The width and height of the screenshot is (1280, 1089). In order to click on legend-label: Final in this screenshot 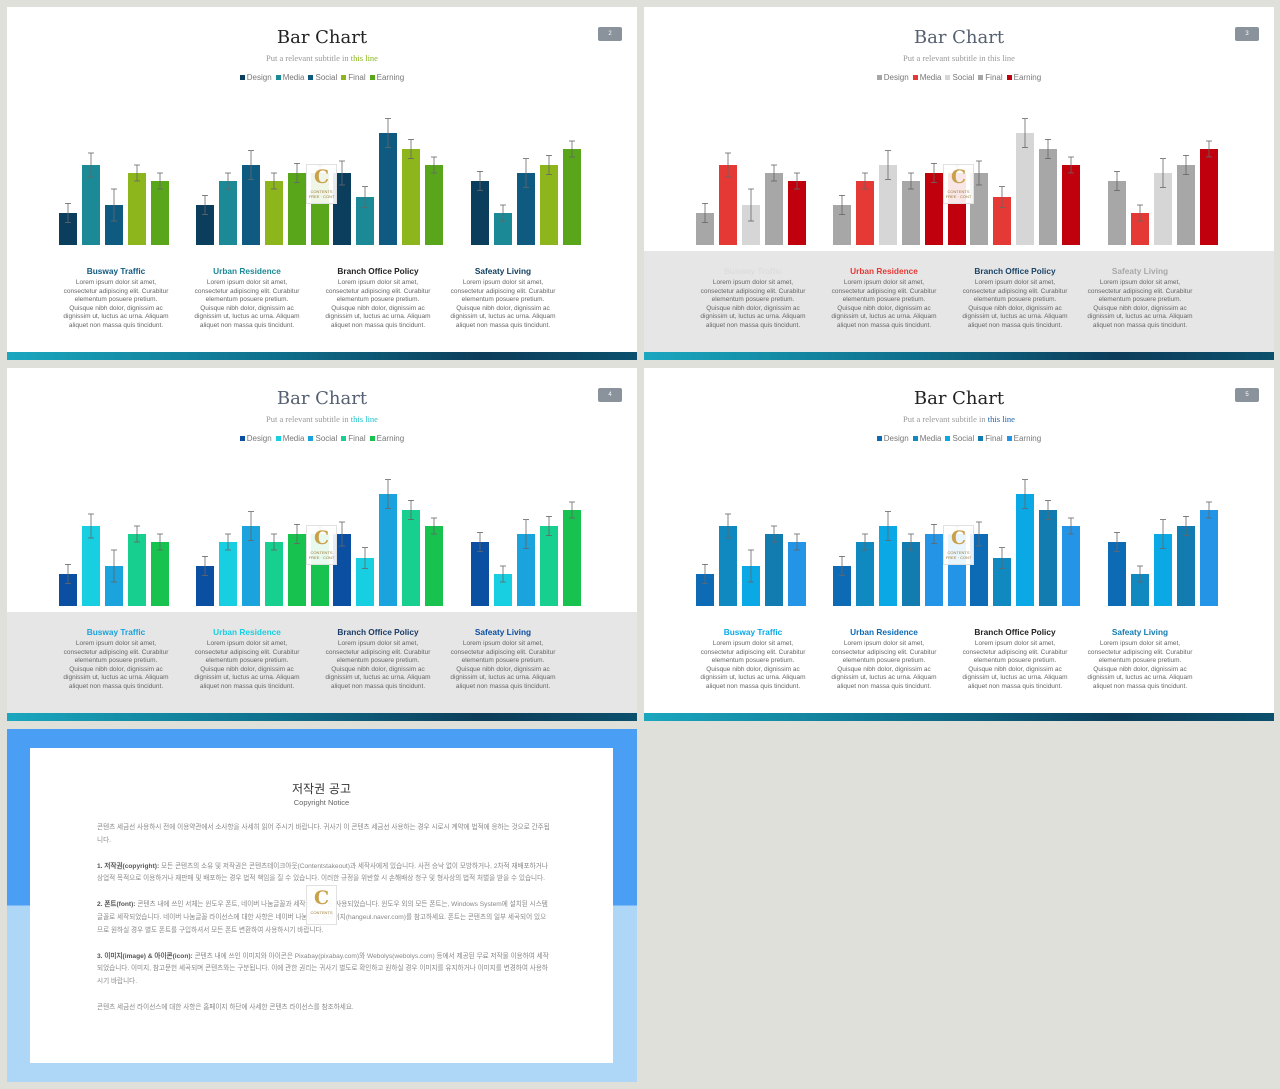, I will do `click(357, 438)`.